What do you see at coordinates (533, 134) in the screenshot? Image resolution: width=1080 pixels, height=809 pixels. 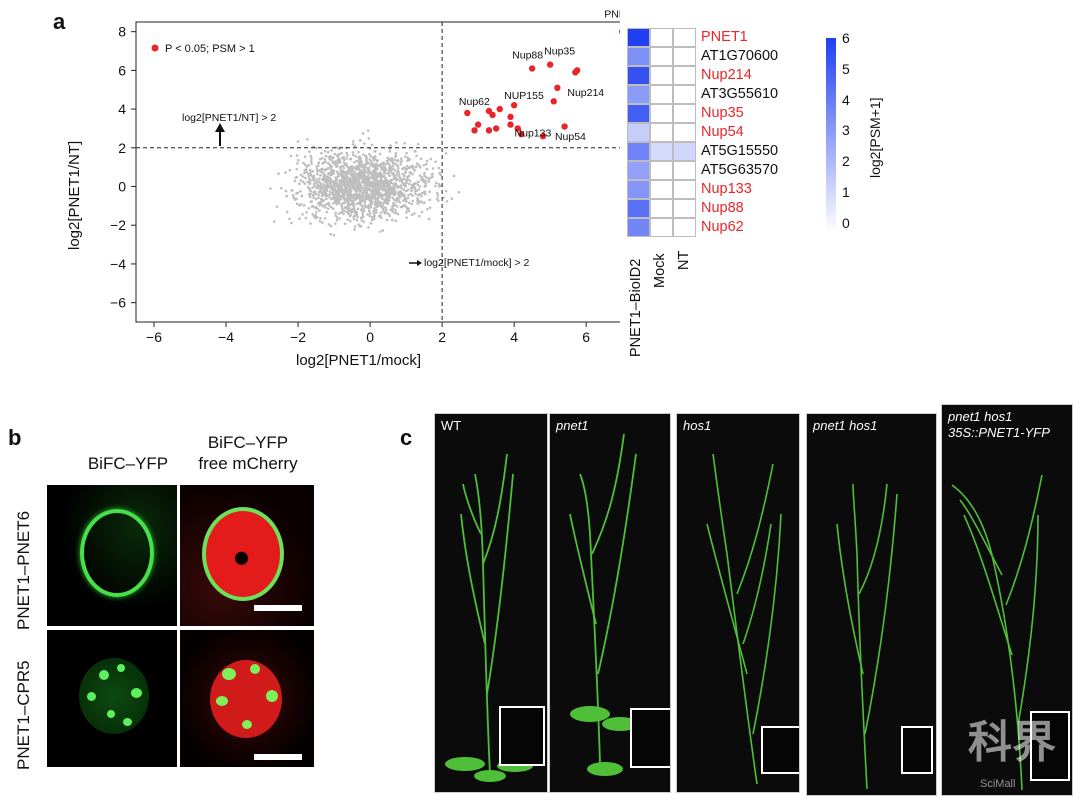 I see `point-label: Nup133` at bounding box center [533, 134].